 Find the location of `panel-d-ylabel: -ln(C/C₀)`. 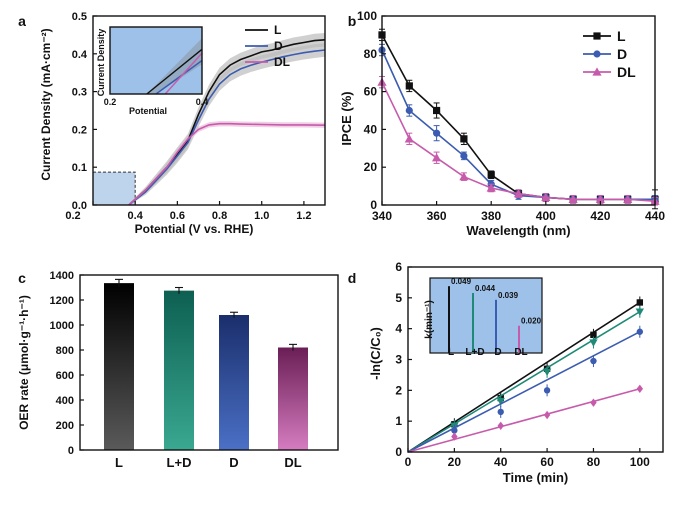

panel-d-ylabel: -ln(C/C₀) is located at coordinates (375, 353).